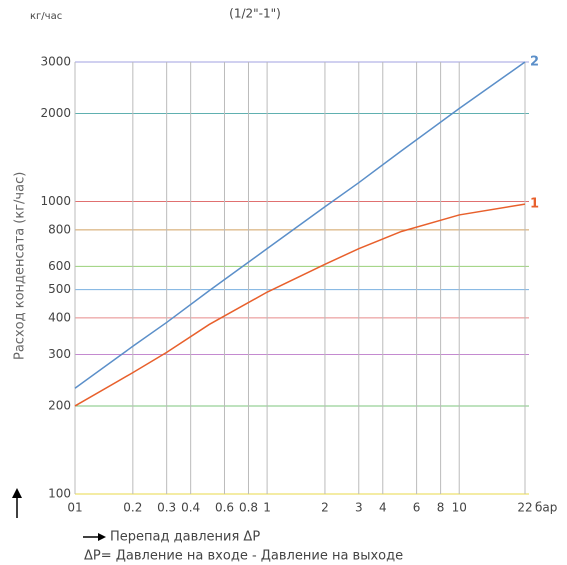 This screenshot has width=567, height=565. What do you see at coordinates (185, 537) in the screenshot?
I see `x-axis-label: Перепад давления ΔP` at bounding box center [185, 537].